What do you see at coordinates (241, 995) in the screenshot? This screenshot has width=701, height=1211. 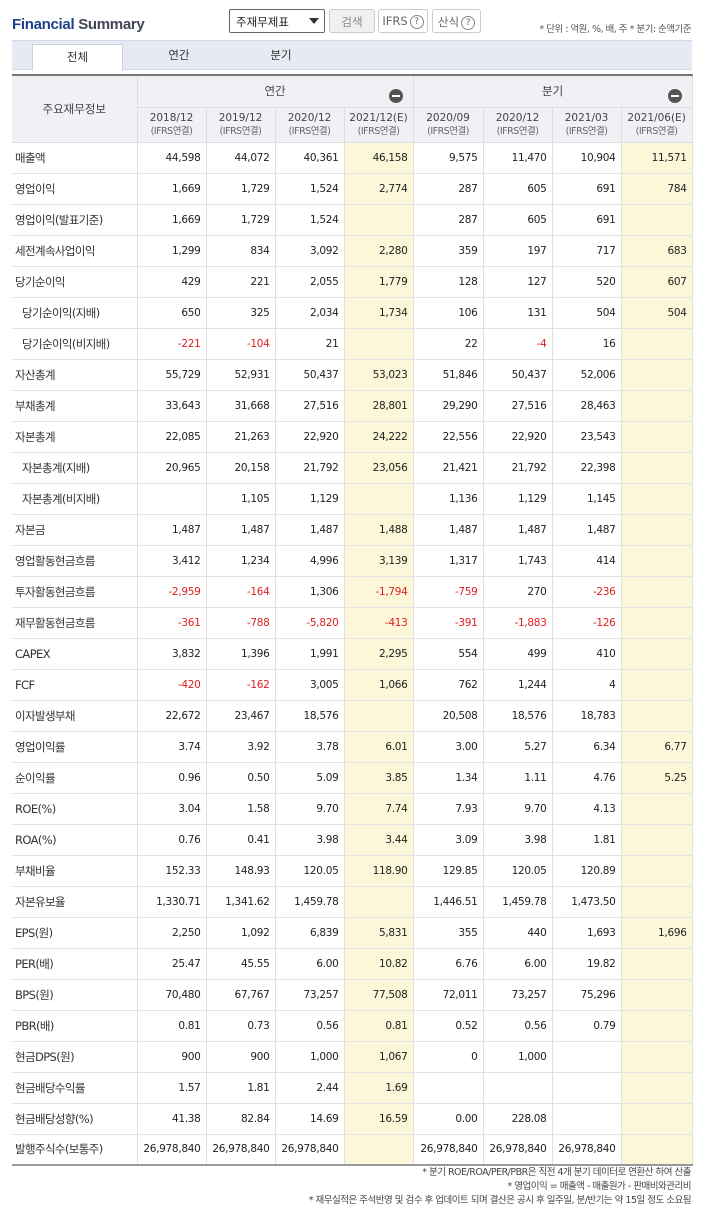 I see `table-cell: 67,767` at bounding box center [241, 995].